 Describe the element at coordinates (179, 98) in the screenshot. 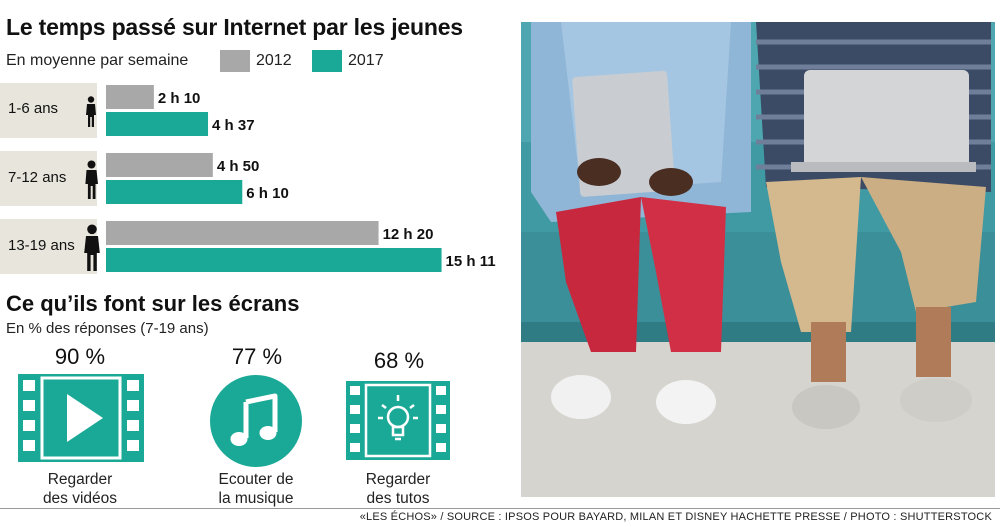

I see `bar-value-label-2012-1: 2 h 10` at that location.